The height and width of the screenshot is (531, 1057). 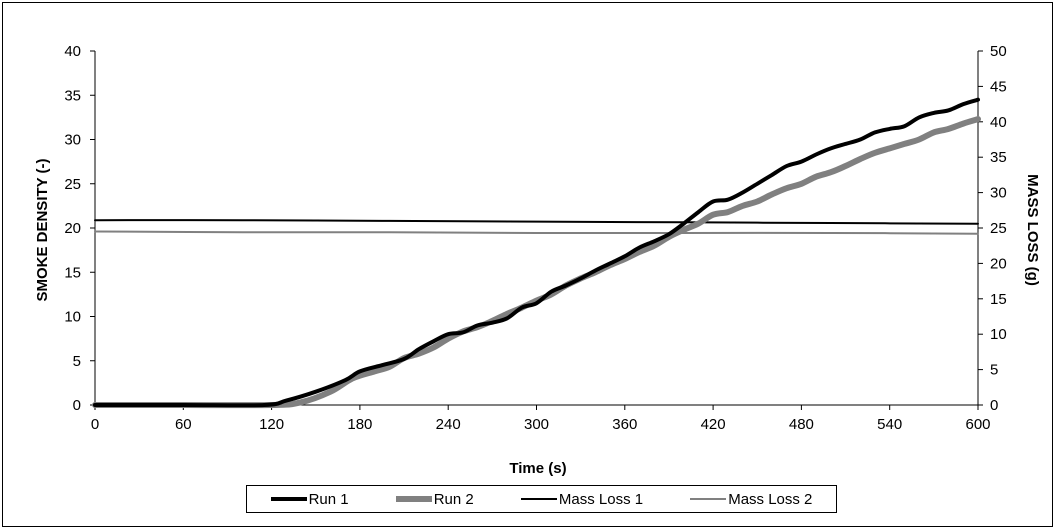 I want to click on legend-label-run-2: Run 2, so click(x=453, y=499).